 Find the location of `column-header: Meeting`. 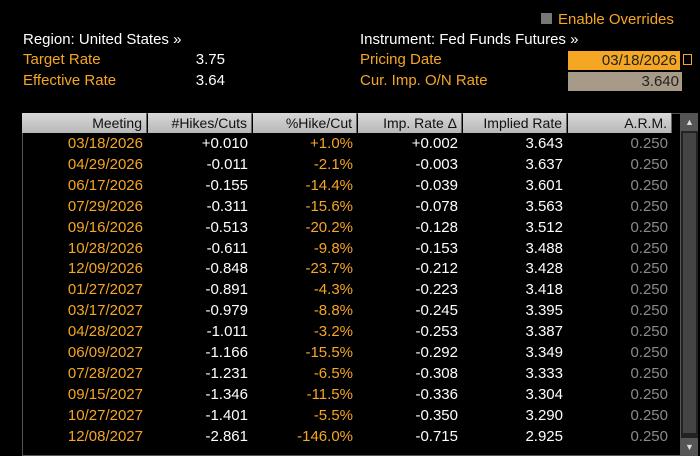

column-header: Meeting is located at coordinates (84, 123).